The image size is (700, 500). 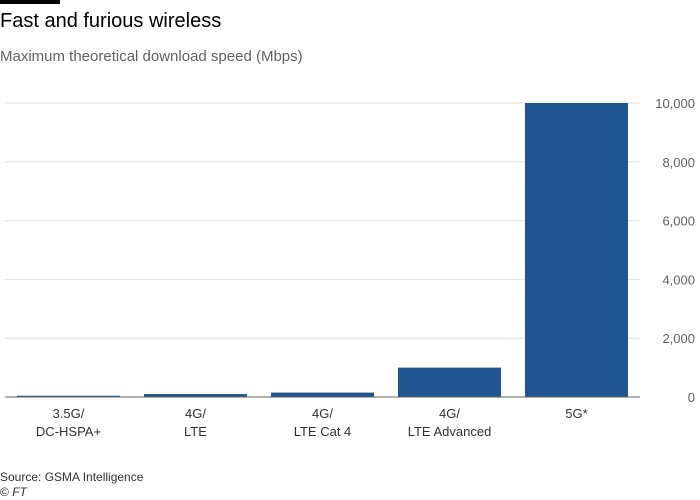 I want to click on x-tick-label: LTE, so click(x=195, y=431).